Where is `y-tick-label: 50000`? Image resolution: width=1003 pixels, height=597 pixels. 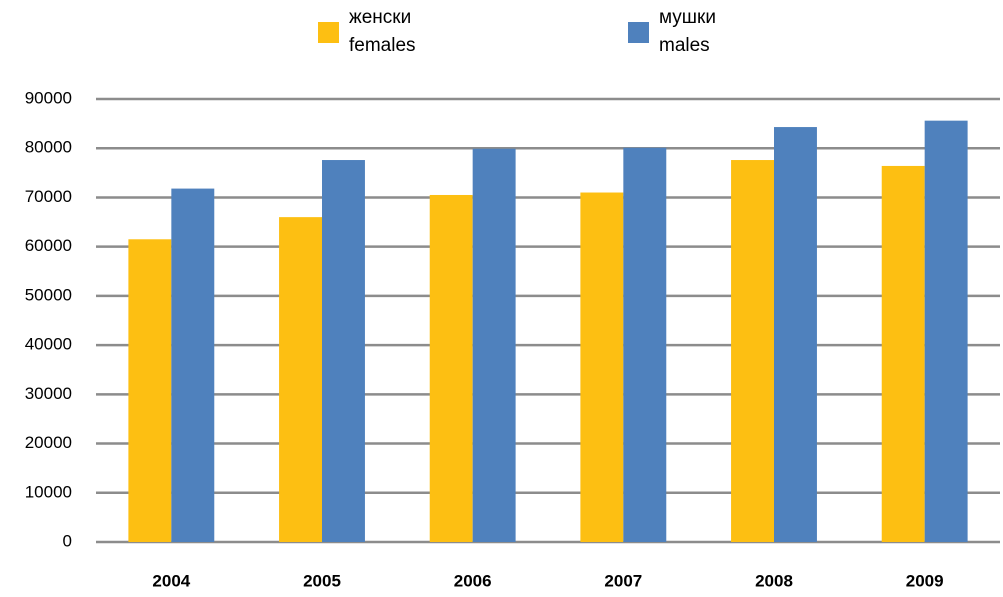 y-tick-label: 50000 is located at coordinates (48, 294).